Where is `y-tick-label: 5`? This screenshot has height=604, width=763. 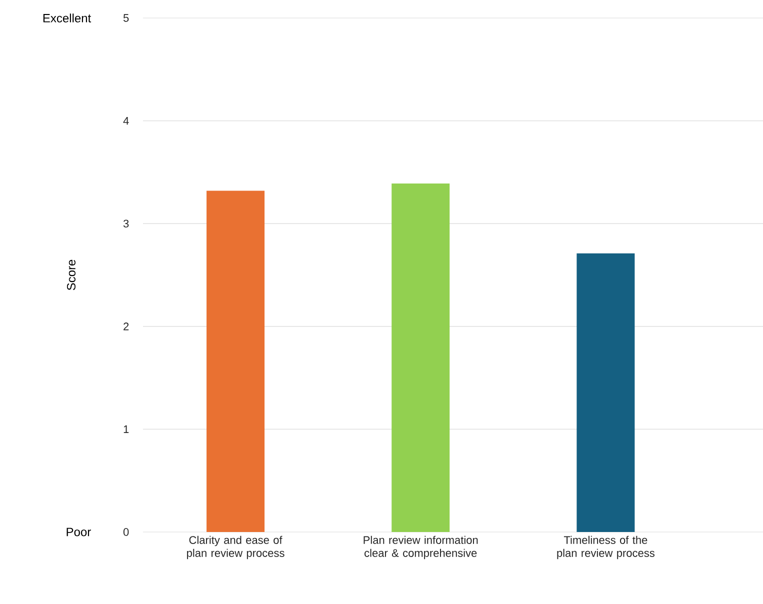
y-tick-label: 5 is located at coordinates (126, 18).